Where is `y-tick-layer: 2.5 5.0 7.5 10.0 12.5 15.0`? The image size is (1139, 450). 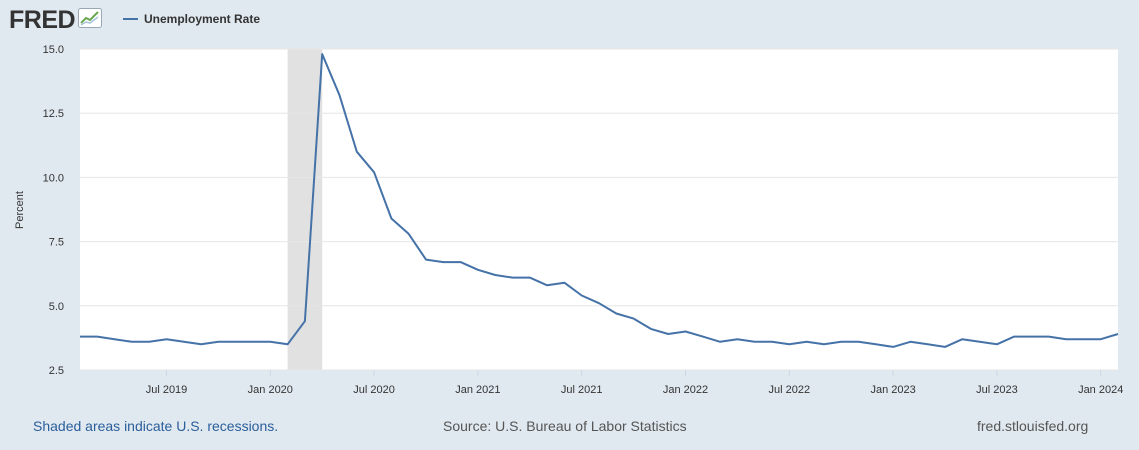
y-tick-layer: 2.5 5.0 7.5 10.0 12.5 15.0 is located at coordinates (53, 210).